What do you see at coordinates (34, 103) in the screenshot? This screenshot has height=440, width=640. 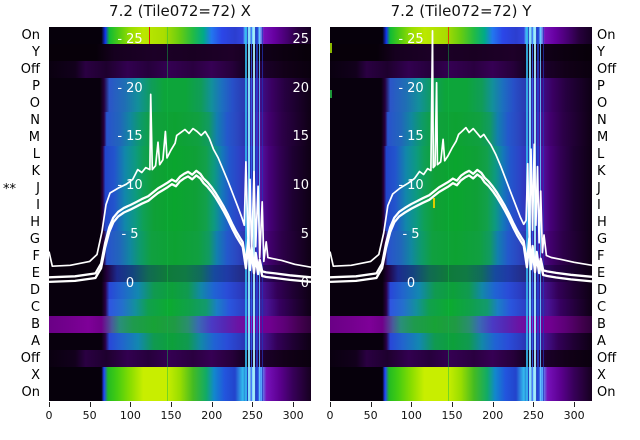 I see `row-label-left-o-4: O` at bounding box center [34, 103].